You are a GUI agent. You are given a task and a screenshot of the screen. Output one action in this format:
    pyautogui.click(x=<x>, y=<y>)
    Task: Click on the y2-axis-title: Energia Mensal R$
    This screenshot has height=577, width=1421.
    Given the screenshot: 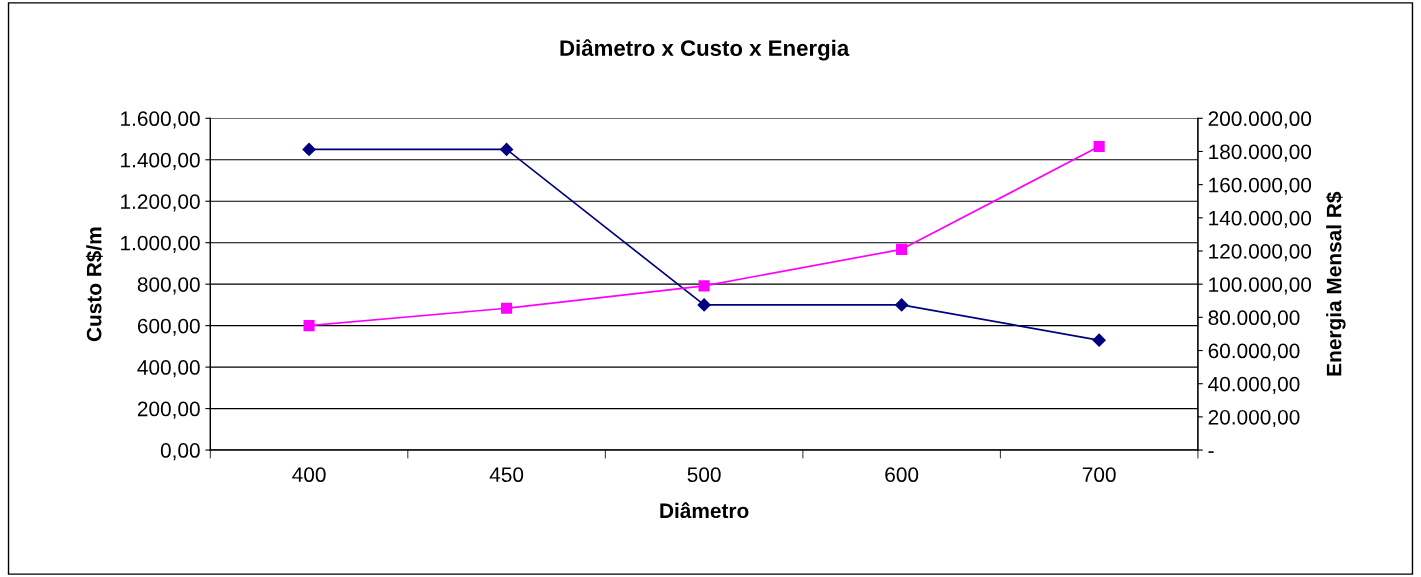 What is the action you would take?
    pyautogui.click(x=1335, y=283)
    